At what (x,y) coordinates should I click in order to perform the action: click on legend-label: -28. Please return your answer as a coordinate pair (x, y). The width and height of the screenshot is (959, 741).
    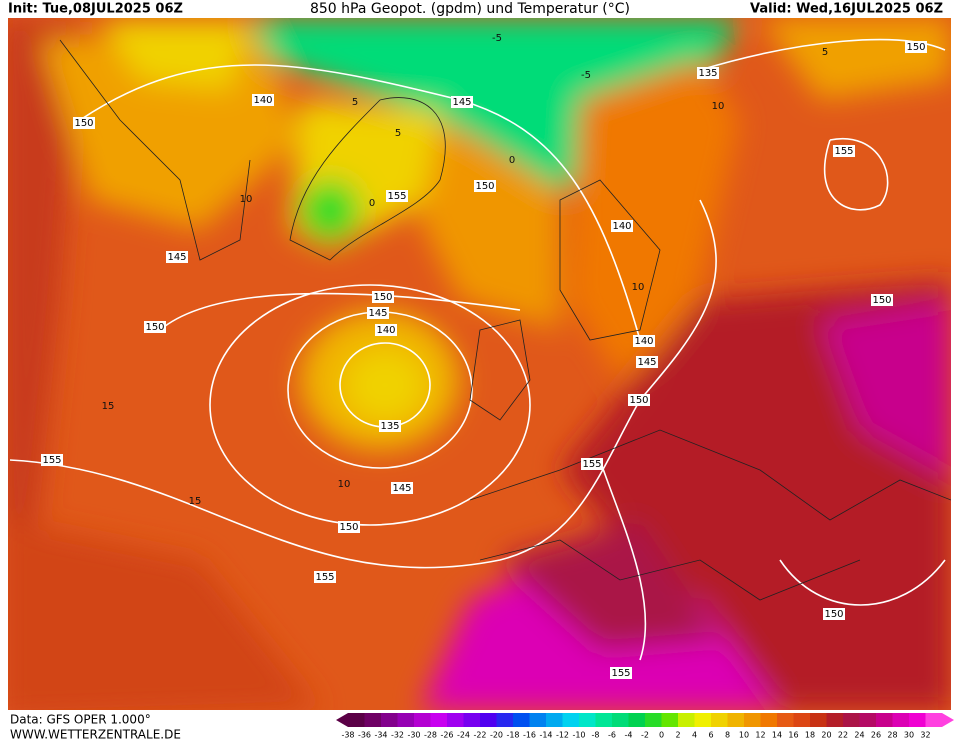
    Looking at the image, I should click on (430, 735).